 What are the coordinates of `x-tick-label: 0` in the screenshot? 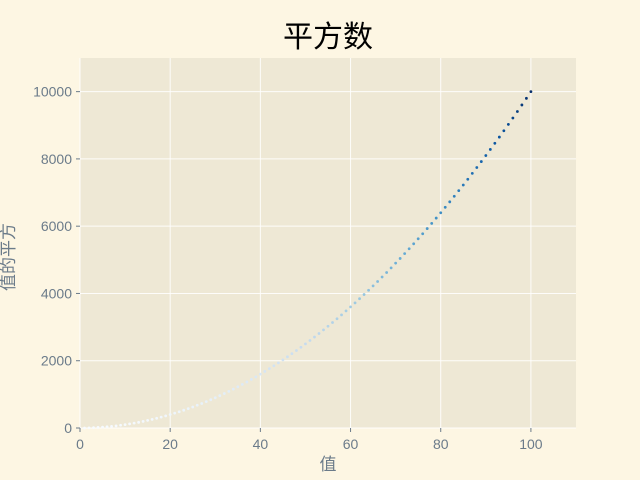 It's located at (80, 444).